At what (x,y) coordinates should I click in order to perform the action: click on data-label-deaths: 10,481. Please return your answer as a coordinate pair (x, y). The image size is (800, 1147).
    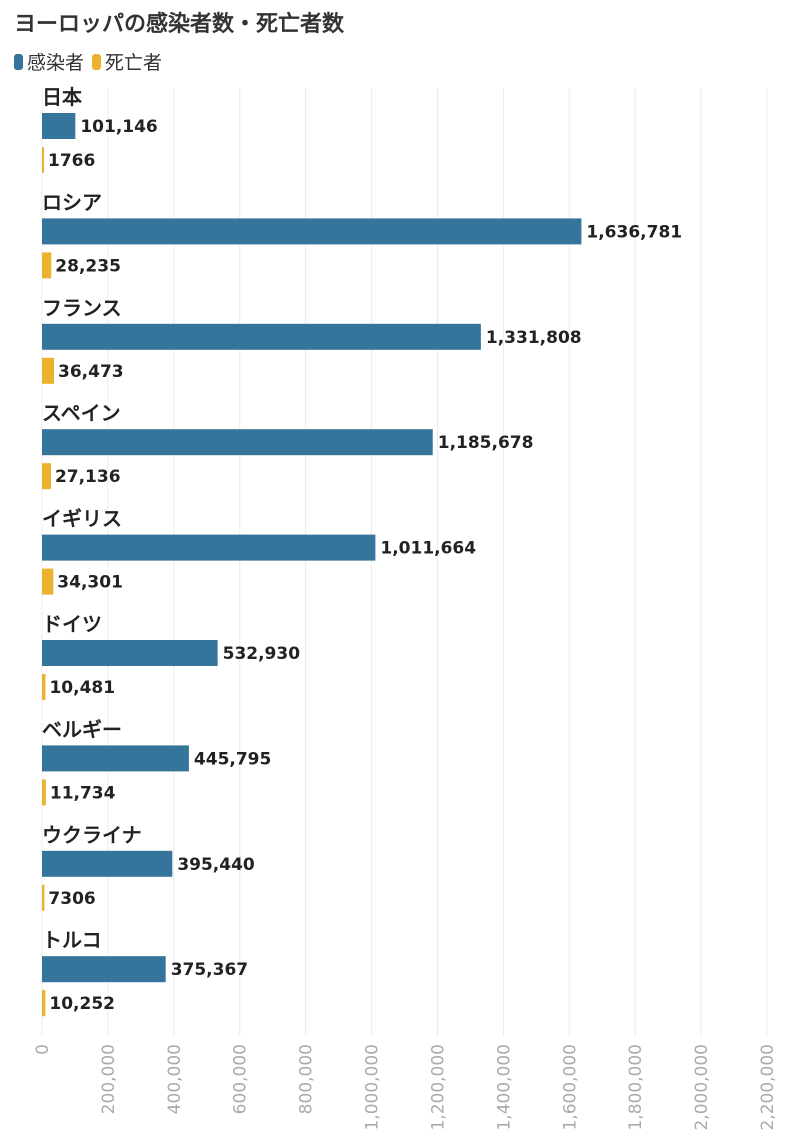
    Looking at the image, I should click on (82, 688).